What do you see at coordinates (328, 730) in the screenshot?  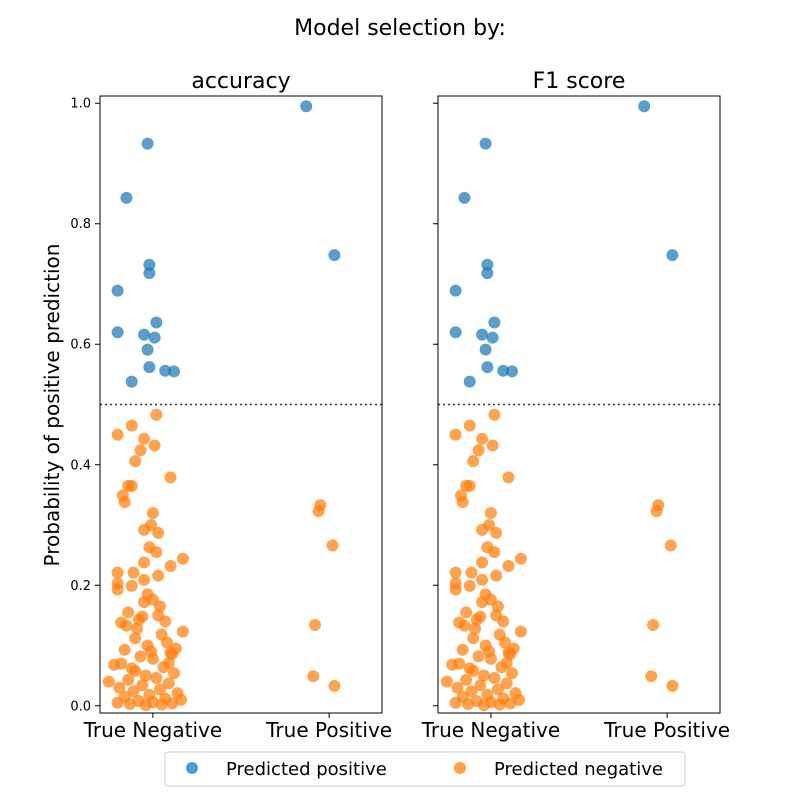 I see `x-tick-label: True Positive` at bounding box center [328, 730].